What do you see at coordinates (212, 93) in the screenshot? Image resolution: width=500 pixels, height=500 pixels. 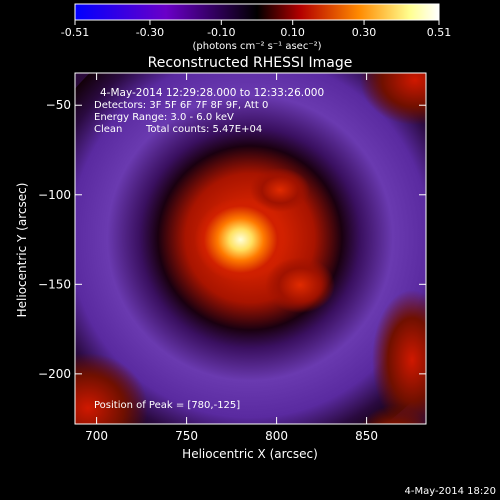 I see `annotation-time-range: 4-May-2014 12:29:28.000 to 12:33:26.000` at bounding box center [212, 93].